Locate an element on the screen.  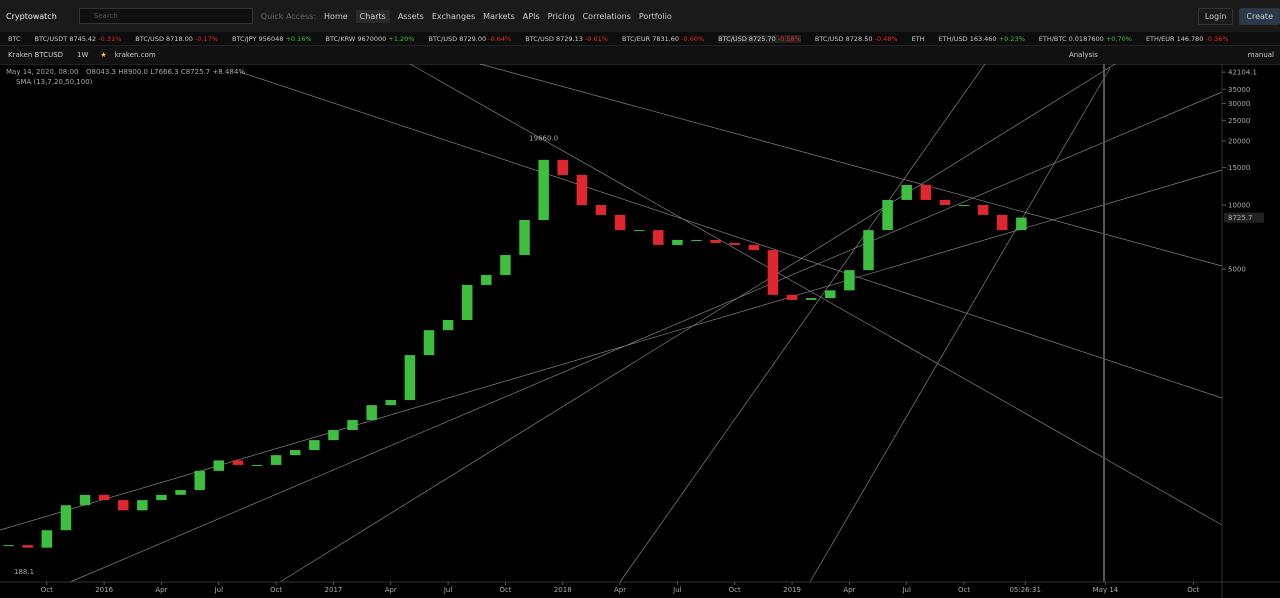
ticker-price: 8725.70 is located at coordinates (762, 38).